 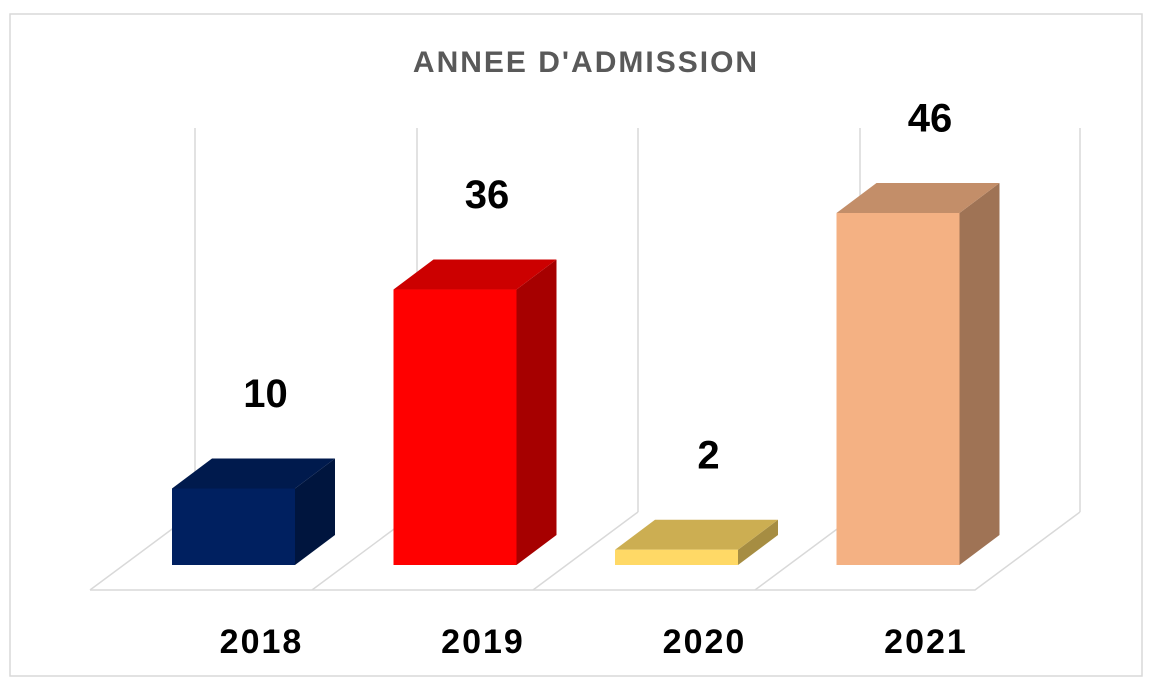 I want to click on x-tick-label: 2020, so click(x=705, y=642).